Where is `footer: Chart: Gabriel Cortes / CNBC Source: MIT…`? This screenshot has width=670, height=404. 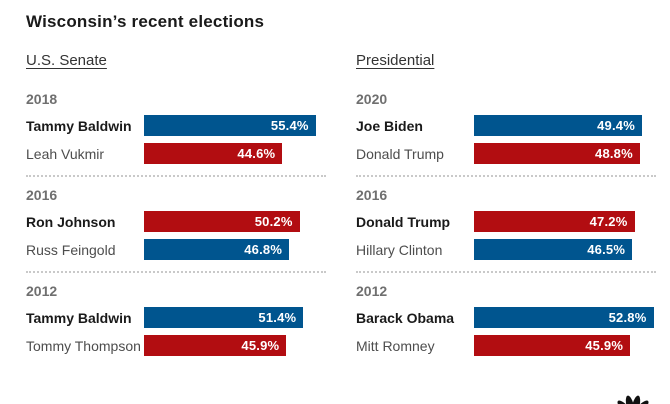 footer: Chart: Gabriel Cortes / CNBC Source: MIT… is located at coordinates (341, 397).